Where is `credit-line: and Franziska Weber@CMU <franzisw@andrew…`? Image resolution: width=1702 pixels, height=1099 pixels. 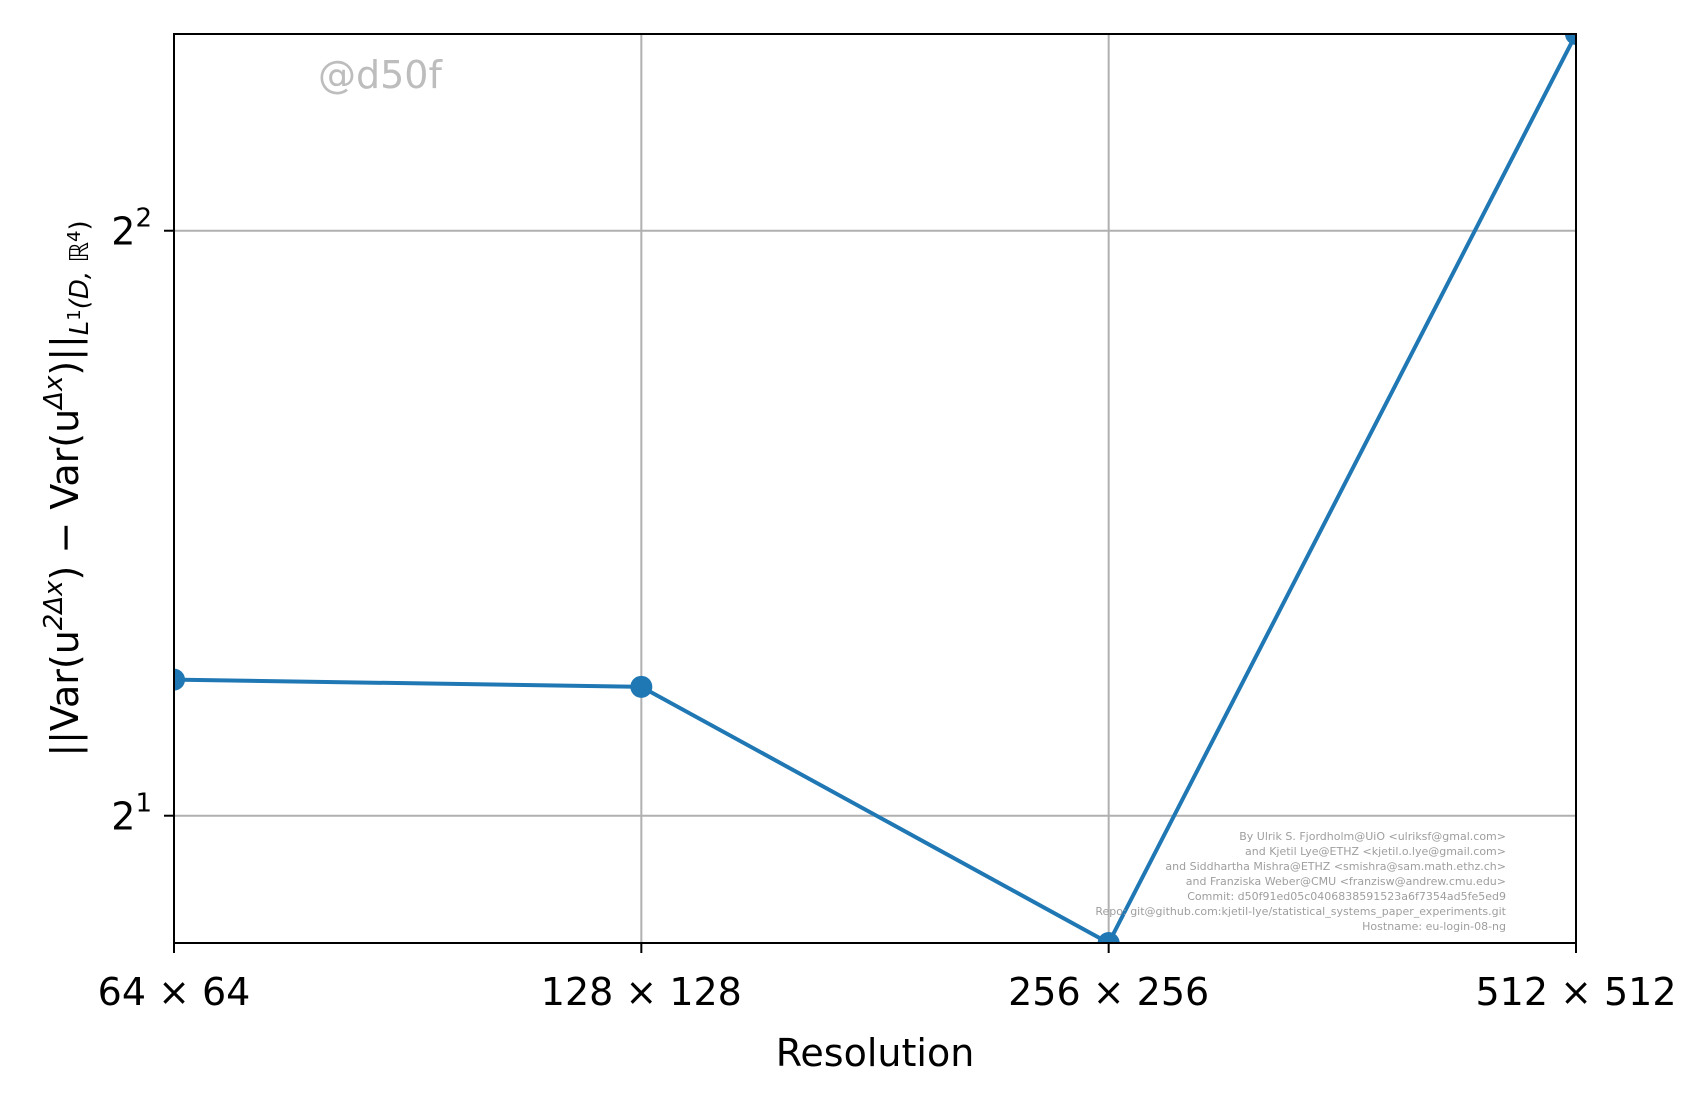
credit-line: and Franziska Weber@CMU <franzisw@andrew… is located at coordinates (1346, 881).